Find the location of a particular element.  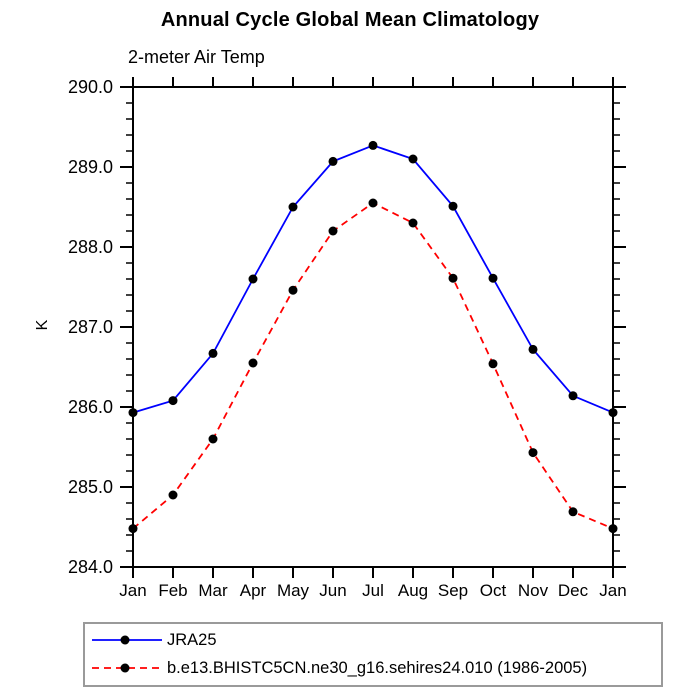

legend-item-jra25: JRA25 is located at coordinates (373, 640).